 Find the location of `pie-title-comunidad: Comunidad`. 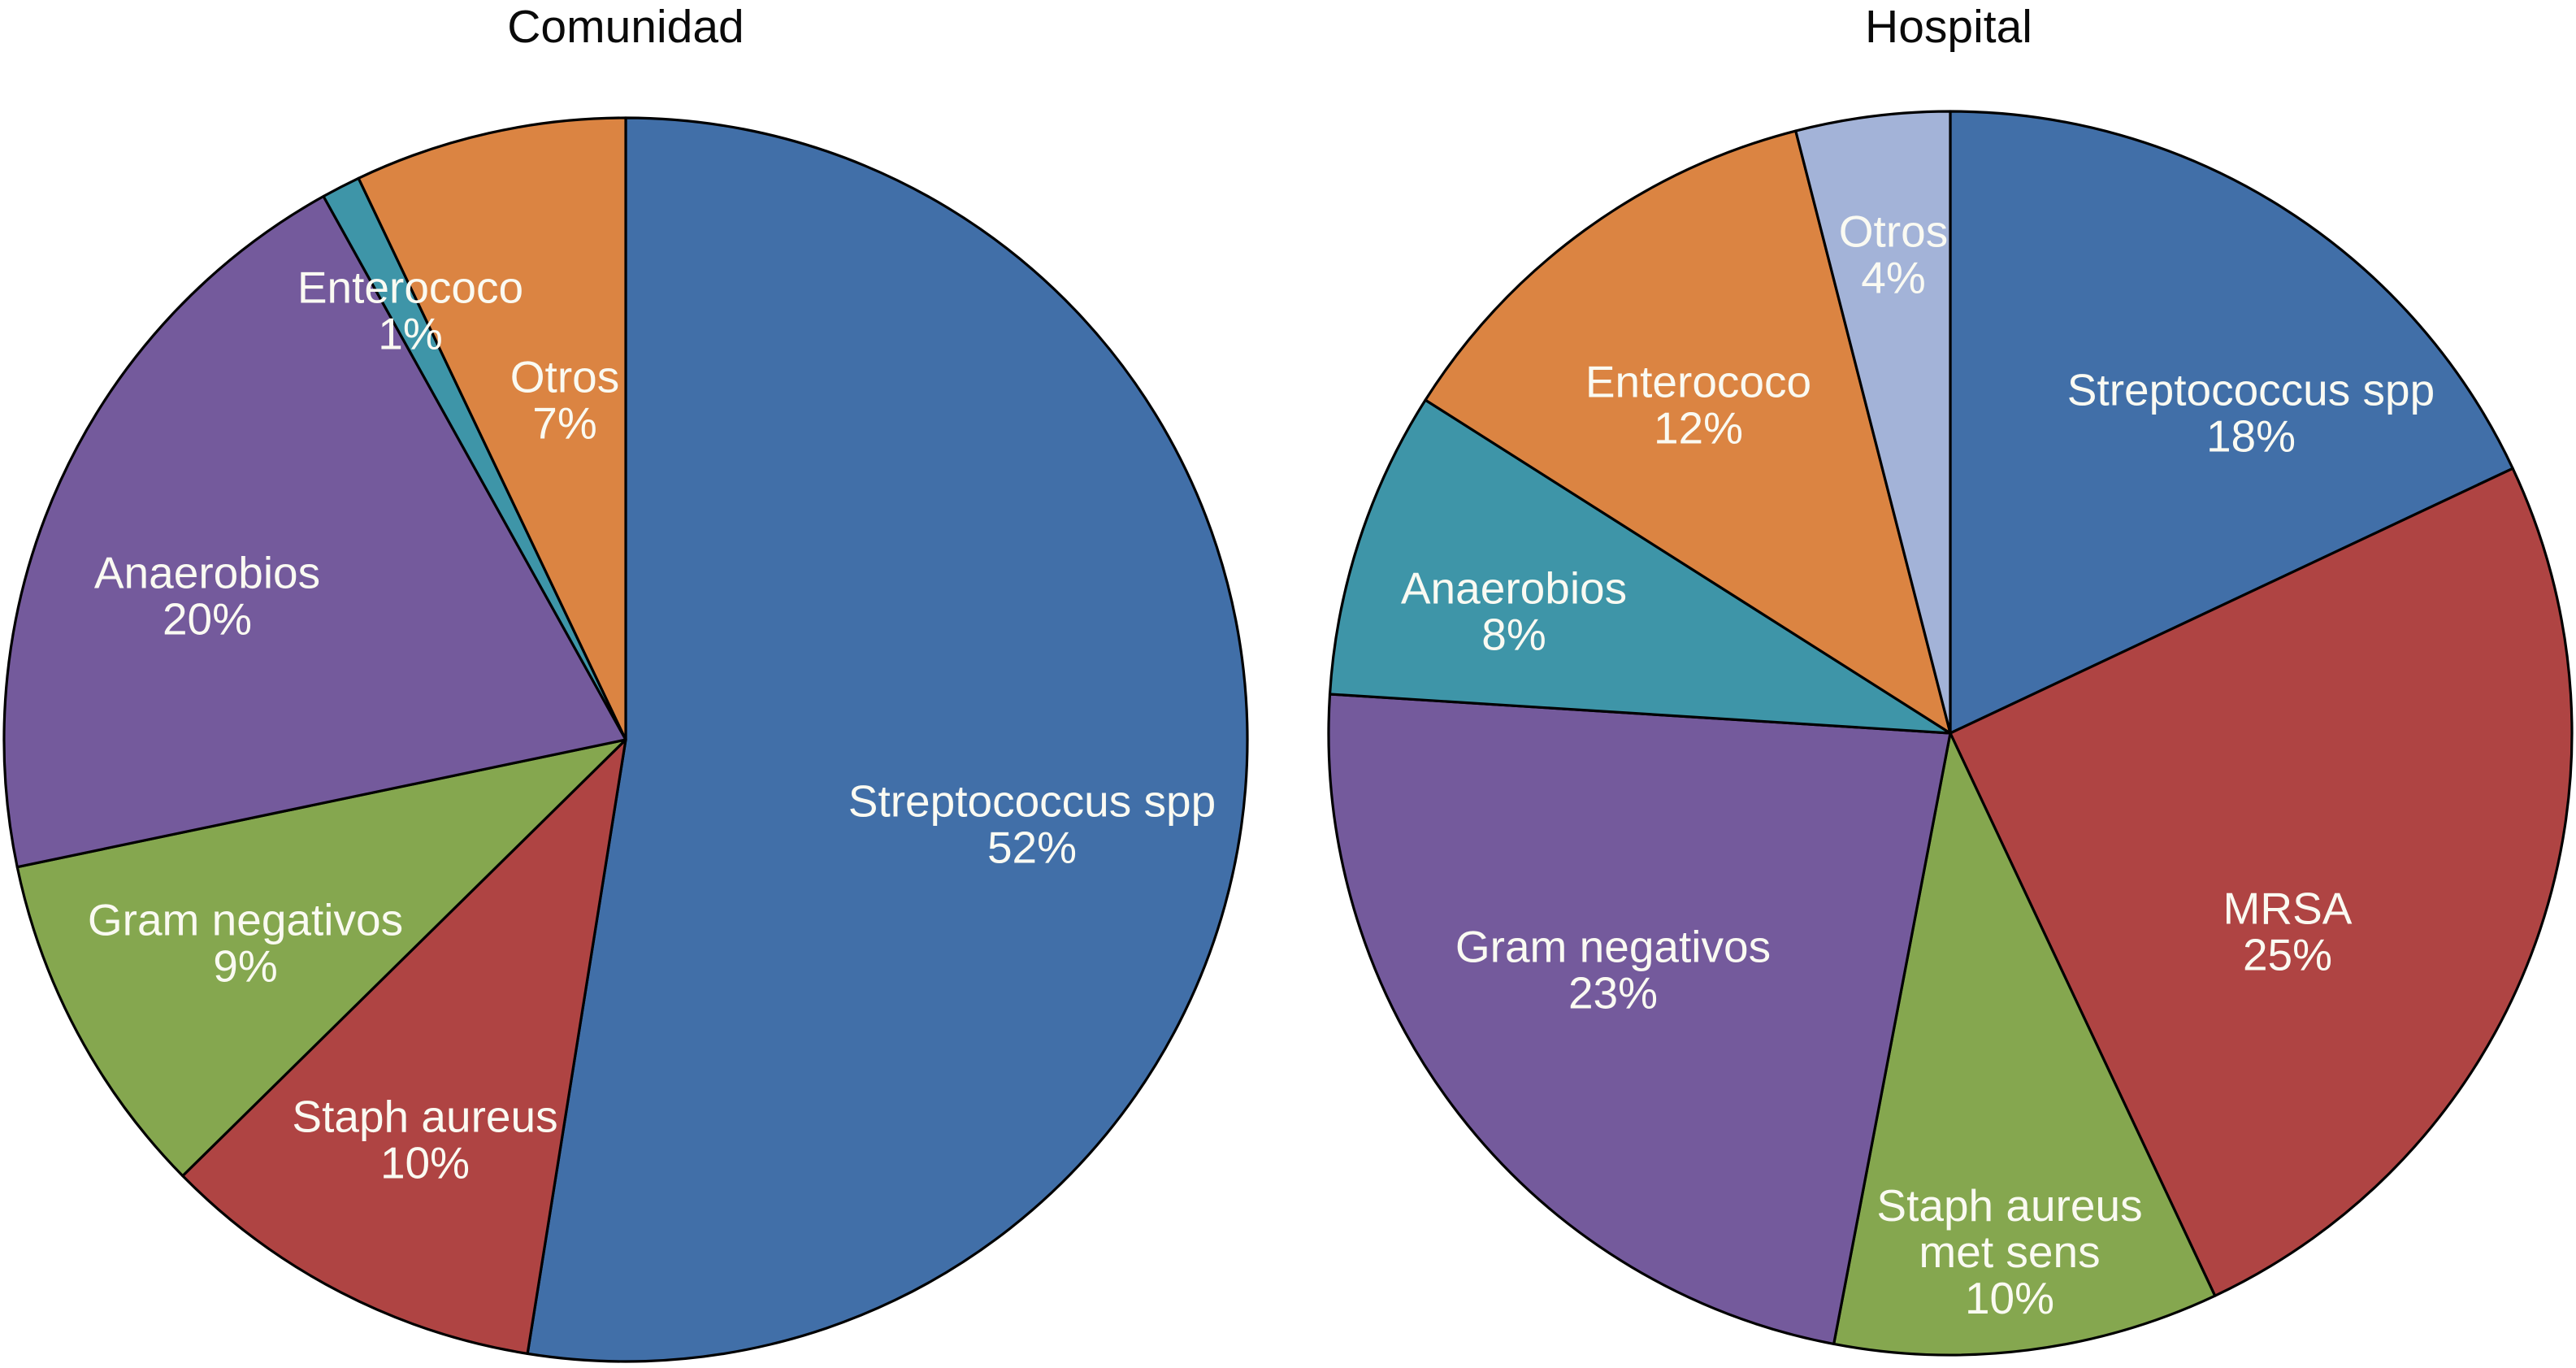

pie-title-comunidad: Comunidad is located at coordinates (625, 27).